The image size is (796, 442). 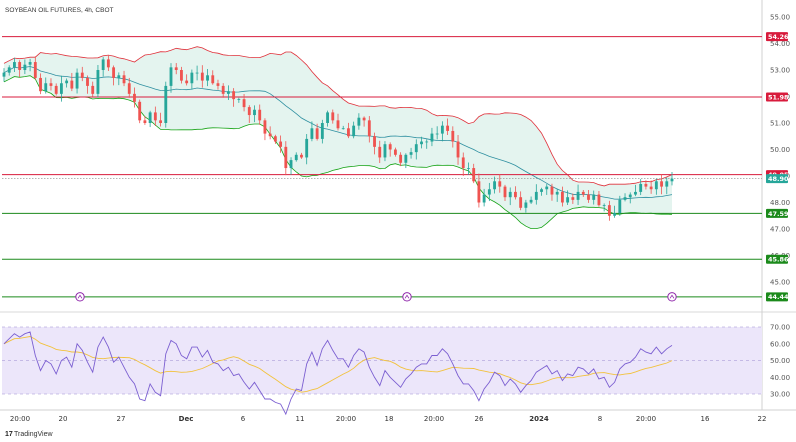 What do you see at coordinates (780, 378) in the screenshot?
I see `rsi-tick-label: 40.00` at bounding box center [780, 378].